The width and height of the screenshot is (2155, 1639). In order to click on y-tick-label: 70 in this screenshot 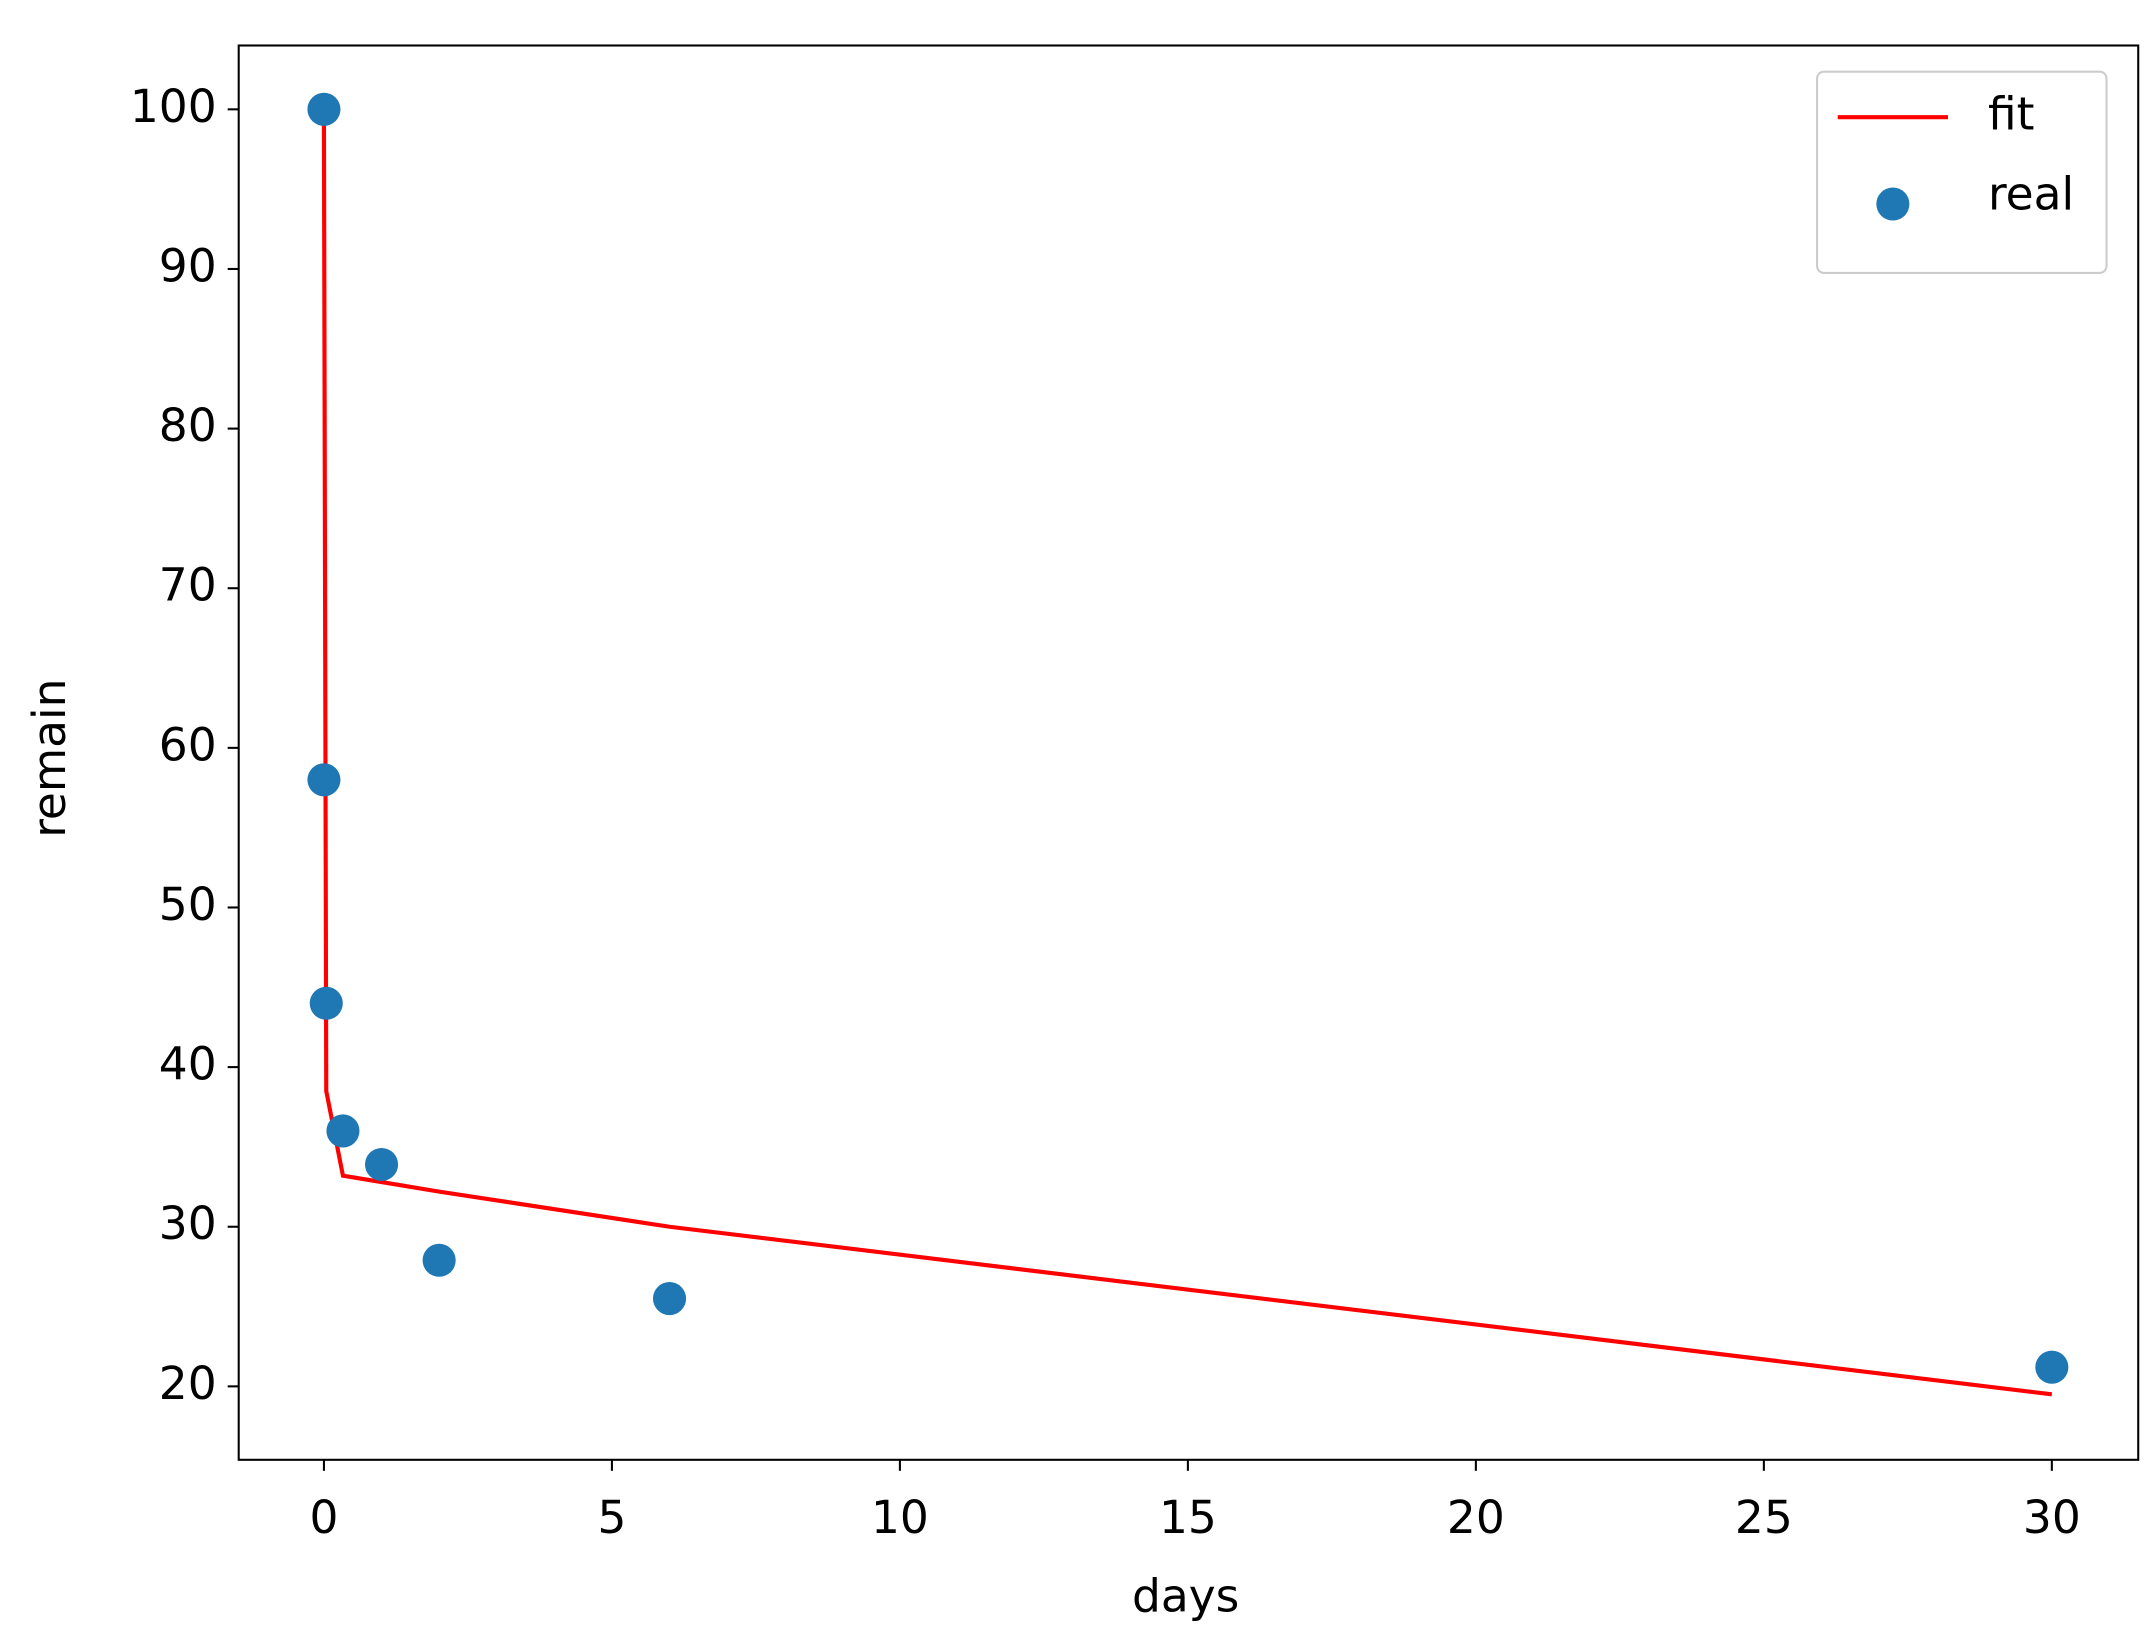, I will do `click(188, 585)`.